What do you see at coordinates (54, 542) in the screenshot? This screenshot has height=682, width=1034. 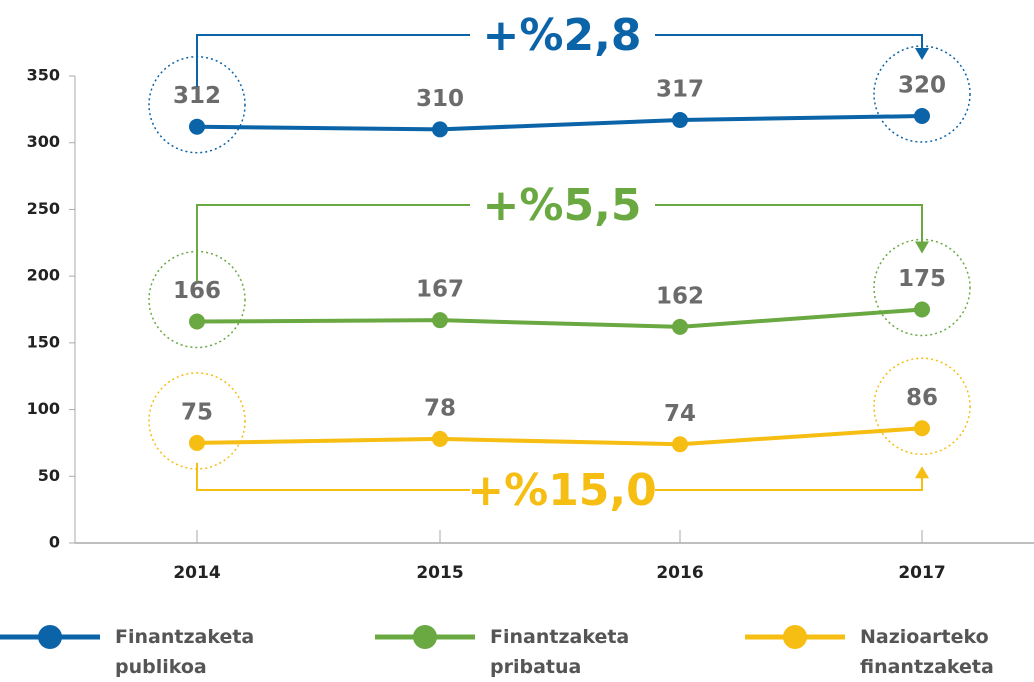 I see `y-tick-label: 0` at bounding box center [54, 542].